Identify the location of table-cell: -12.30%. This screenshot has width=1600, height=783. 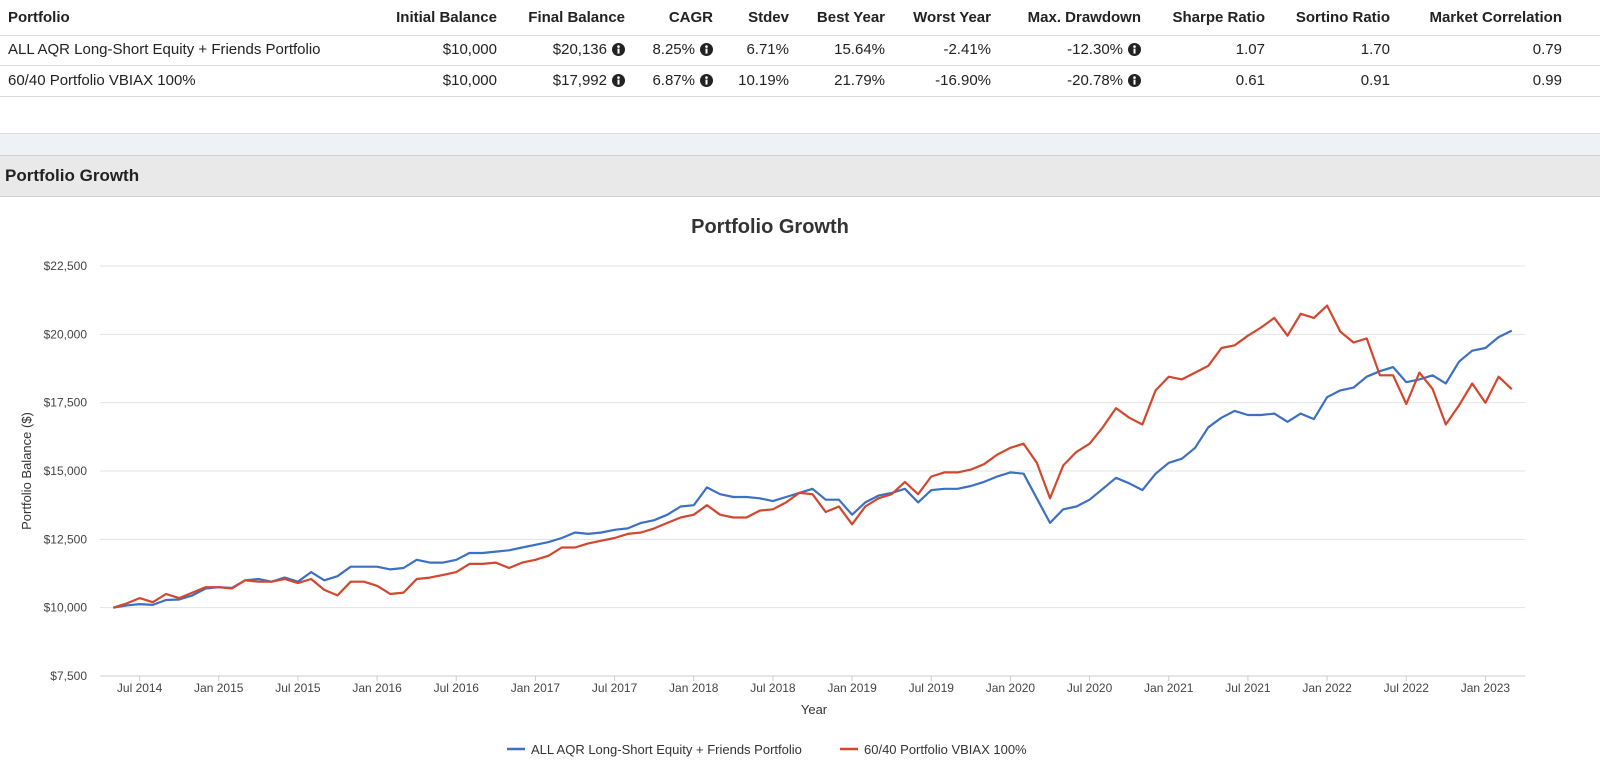
(1095, 49).